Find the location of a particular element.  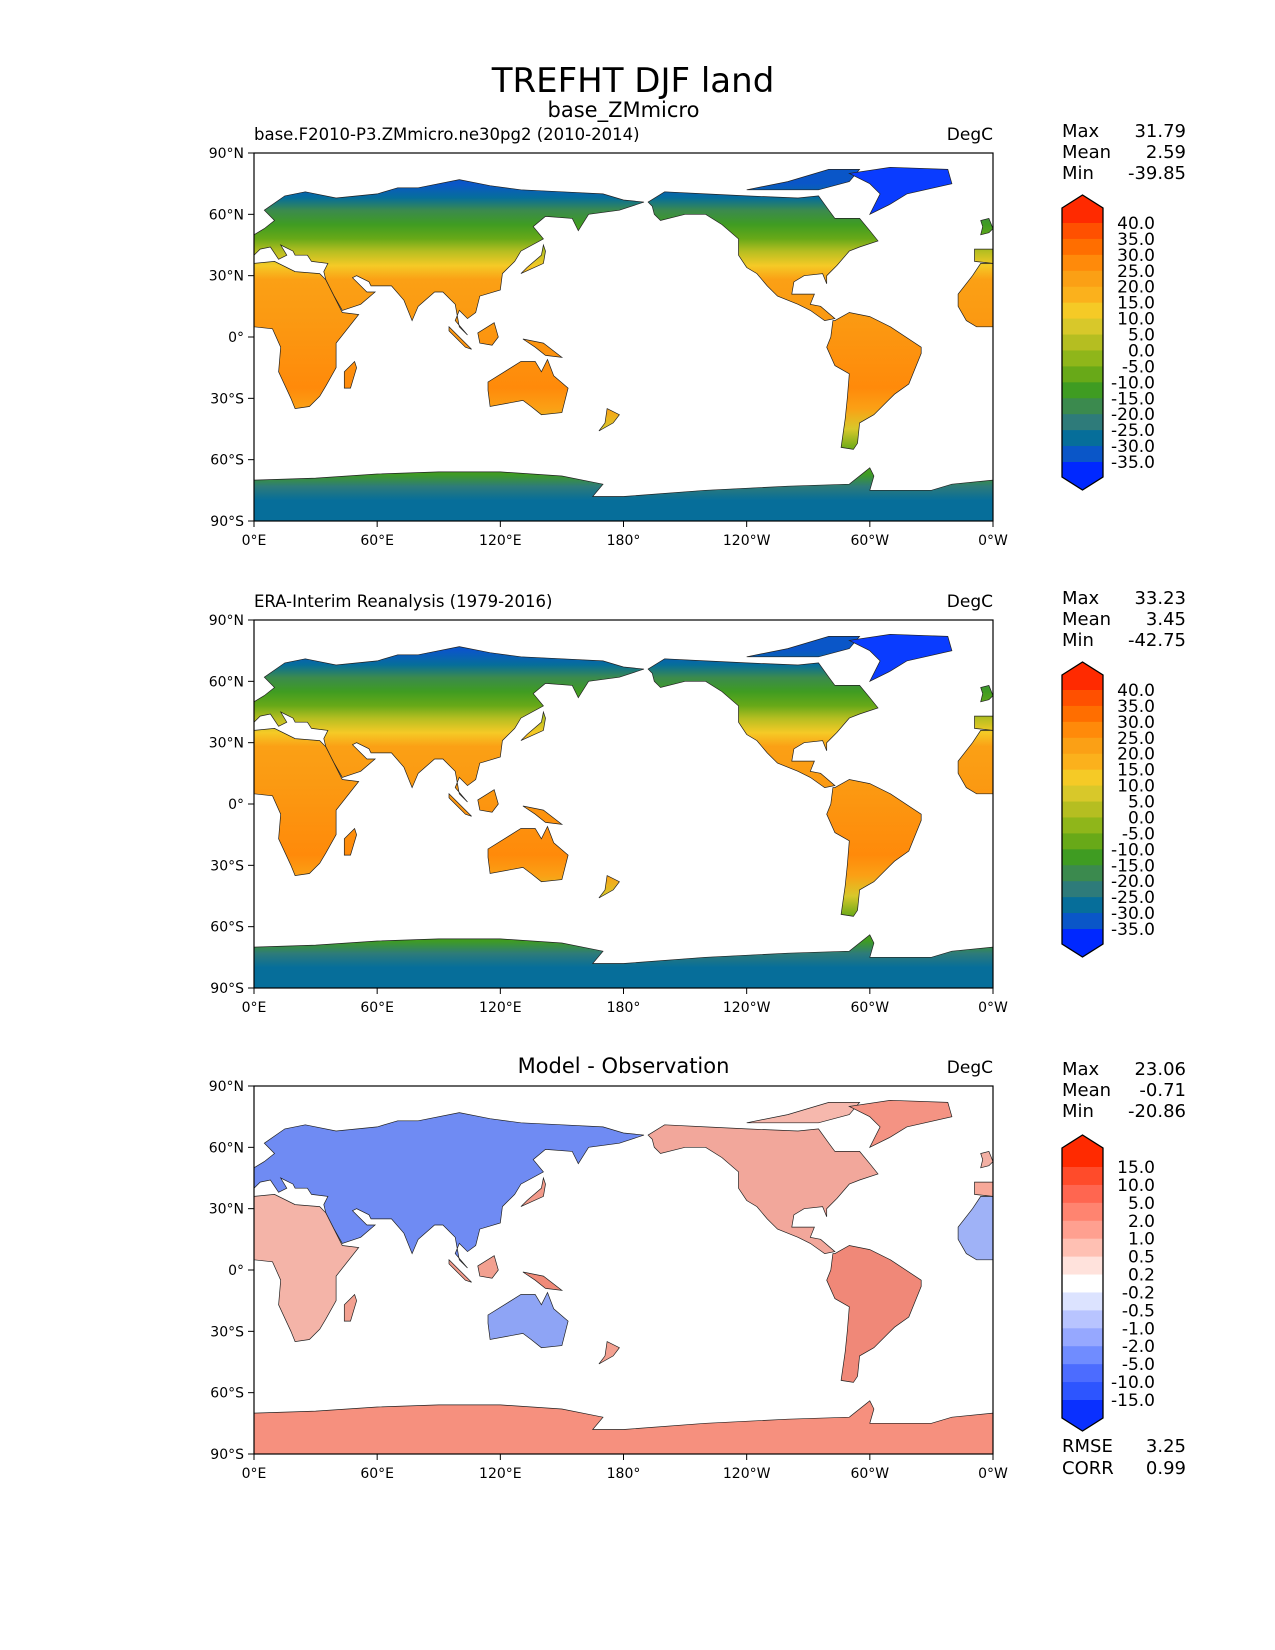

colorbar-tick-label: 30.0 is located at coordinates (1136, 723).